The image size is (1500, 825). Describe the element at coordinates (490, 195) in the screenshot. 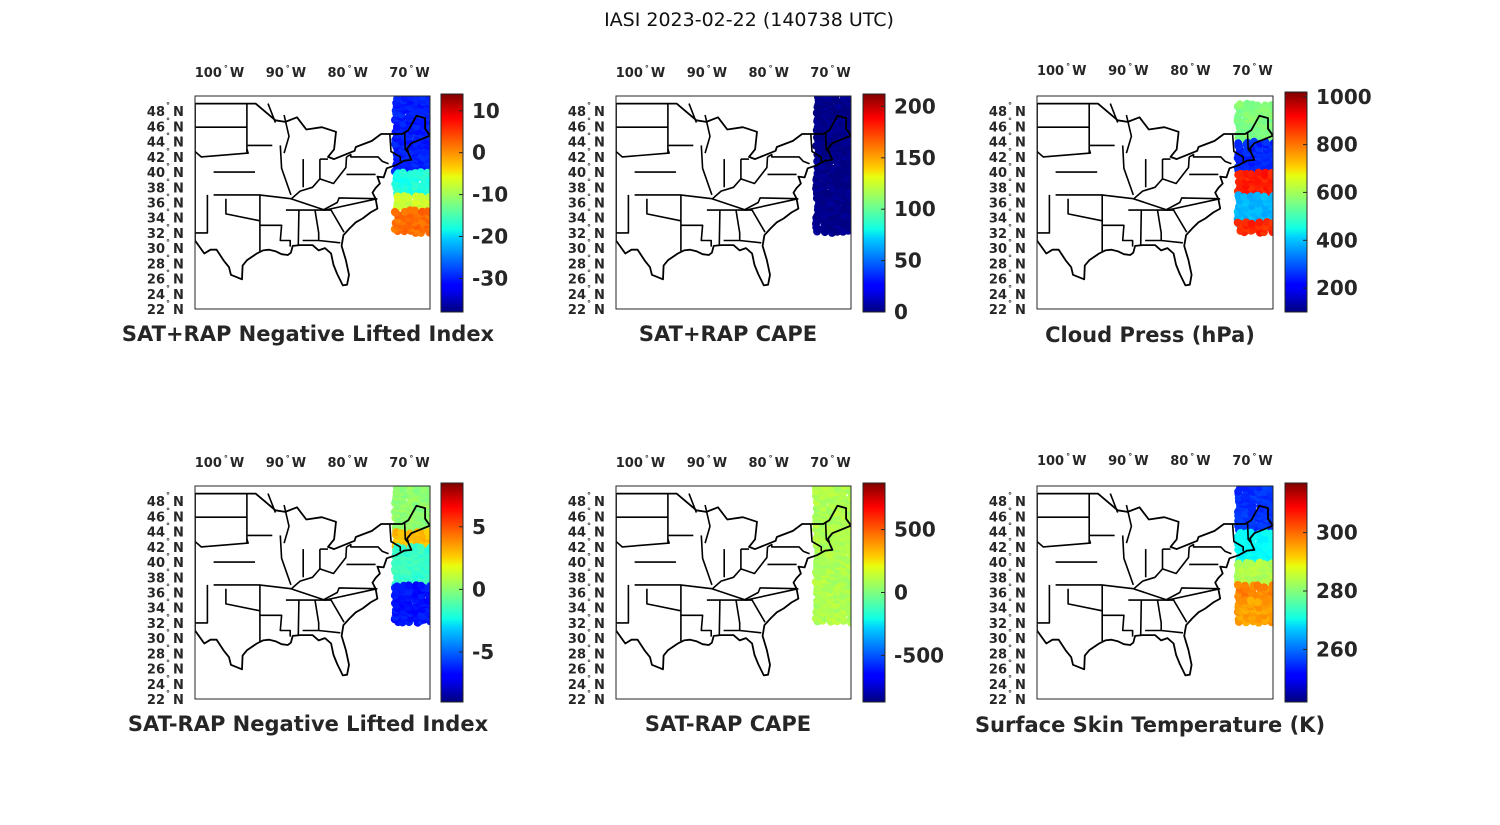

I see `colorbar-tick-label: -10` at that location.